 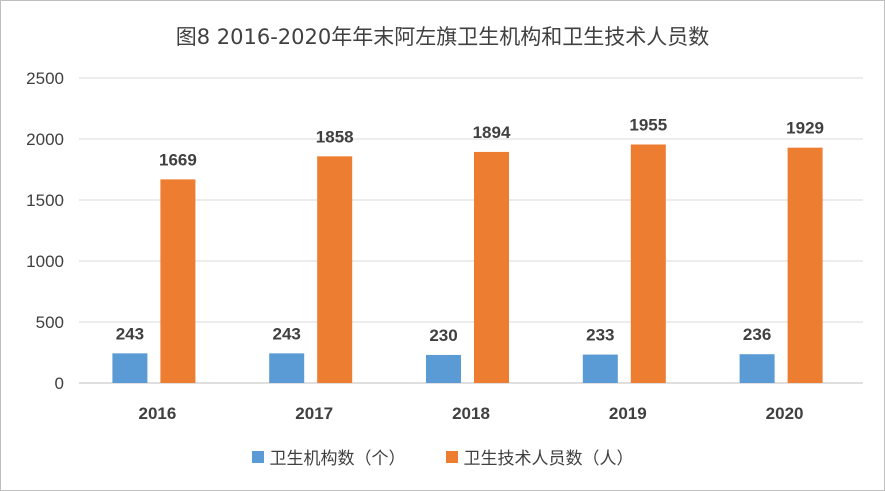 I want to click on y-tick-label: 500, so click(x=50, y=322).